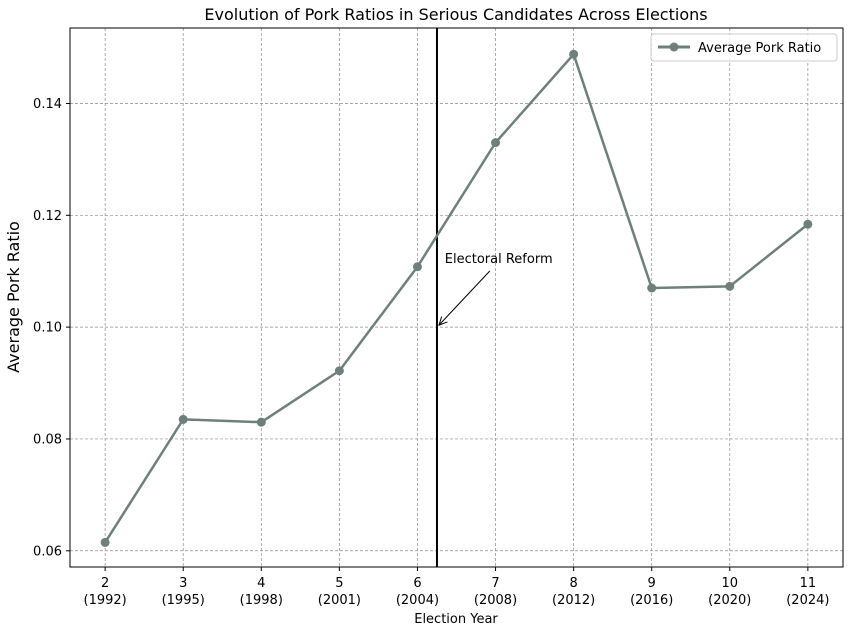 This screenshot has width=859, height=631. What do you see at coordinates (495, 583) in the screenshot?
I see `x-tick-label: 7` at bounding box center [495, 583].